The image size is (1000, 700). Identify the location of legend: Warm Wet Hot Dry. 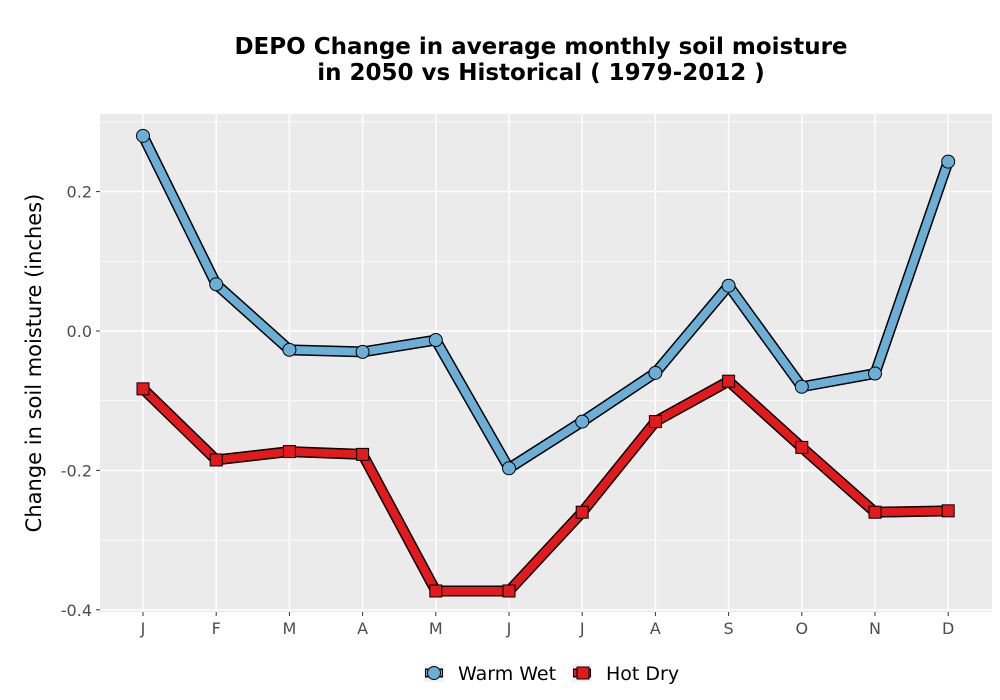
(551, 674).